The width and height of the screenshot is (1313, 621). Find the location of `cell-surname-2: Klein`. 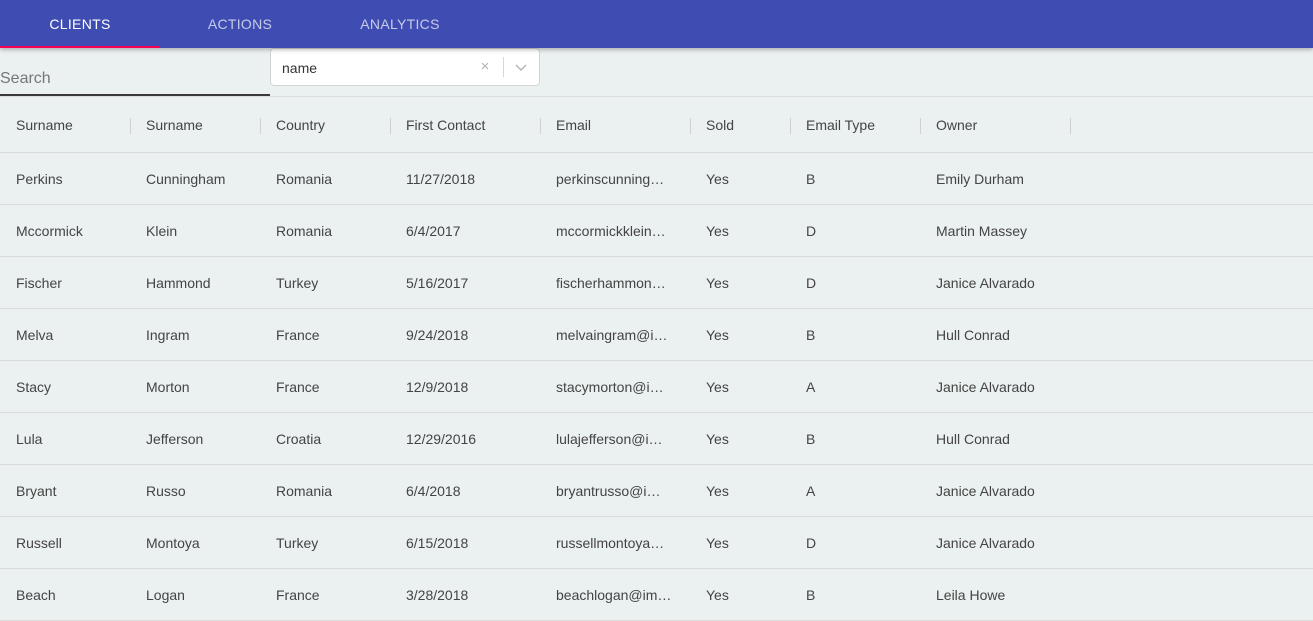

cell-surname-2: Klein is located at coordinates (162, 231).